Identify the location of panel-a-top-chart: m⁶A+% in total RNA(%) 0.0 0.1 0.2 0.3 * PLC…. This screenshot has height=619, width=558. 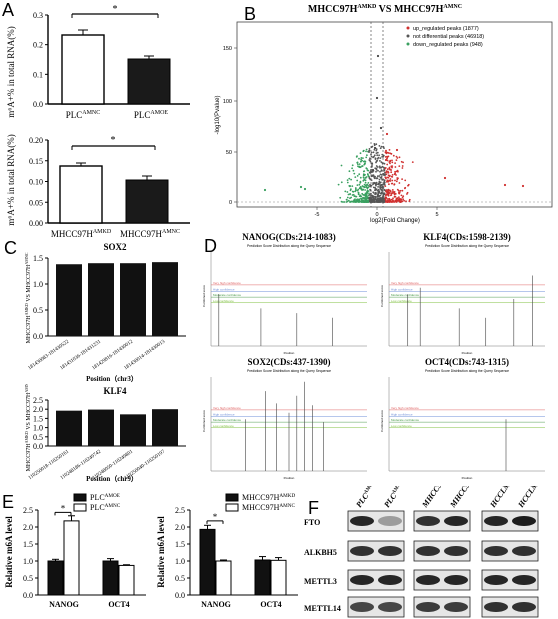
(98, 62).